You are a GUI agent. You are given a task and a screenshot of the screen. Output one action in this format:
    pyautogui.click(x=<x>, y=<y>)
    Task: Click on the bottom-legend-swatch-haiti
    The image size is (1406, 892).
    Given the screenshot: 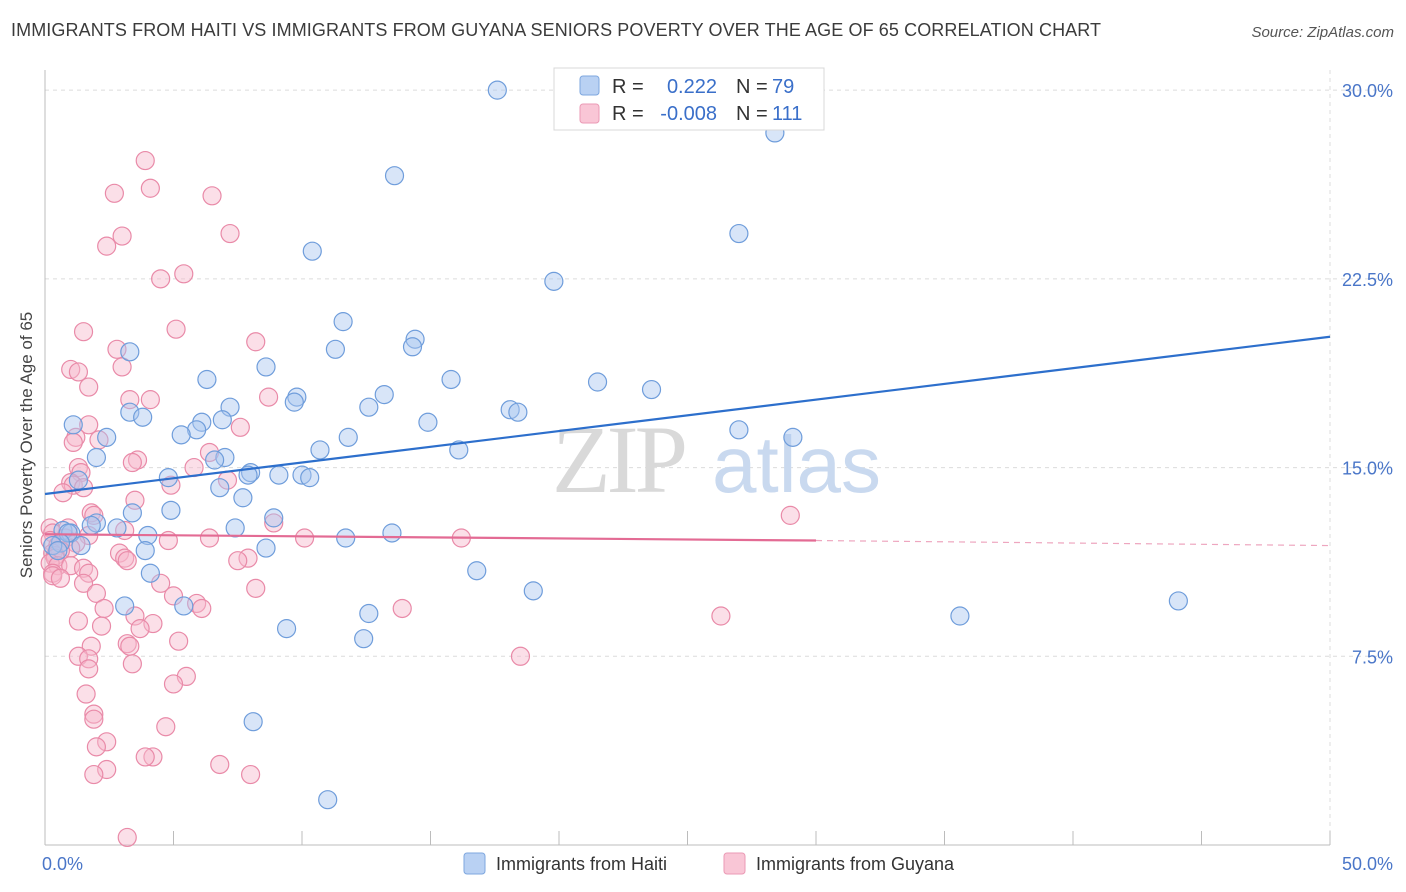 What is the action you would take?
    pyautogui.click(x=474, y=863)
    